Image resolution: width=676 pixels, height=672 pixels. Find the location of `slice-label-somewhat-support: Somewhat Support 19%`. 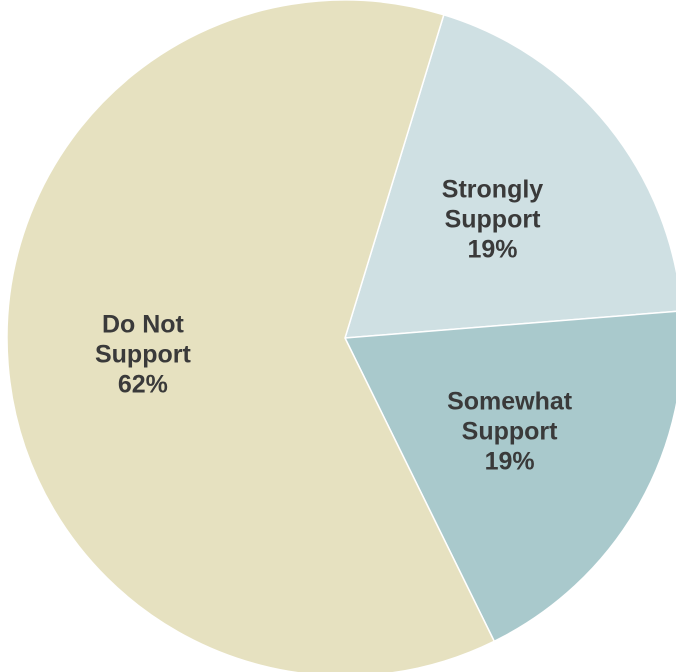

slice-label-somewhat-support: Somewhat Support 19% is located at coordinates (510, 432).